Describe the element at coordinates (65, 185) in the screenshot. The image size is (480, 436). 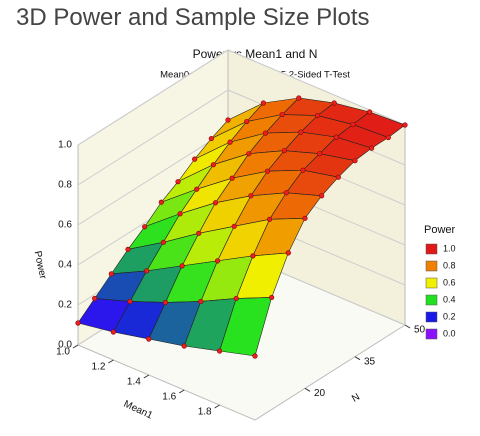
I see `z-tick-label: 0.8` at that location.